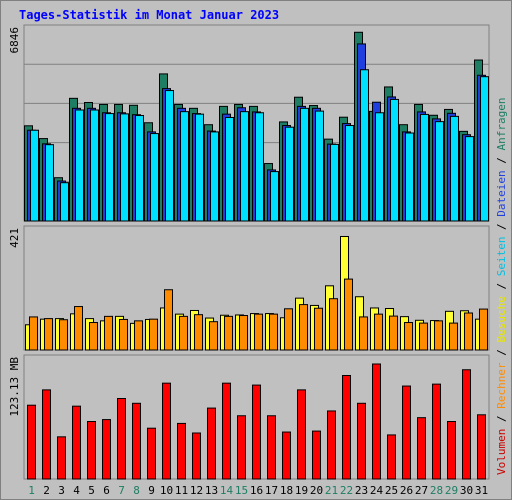 The image size is (512, 500). I want to click on x-tick-label: 7, so click(121, 490).